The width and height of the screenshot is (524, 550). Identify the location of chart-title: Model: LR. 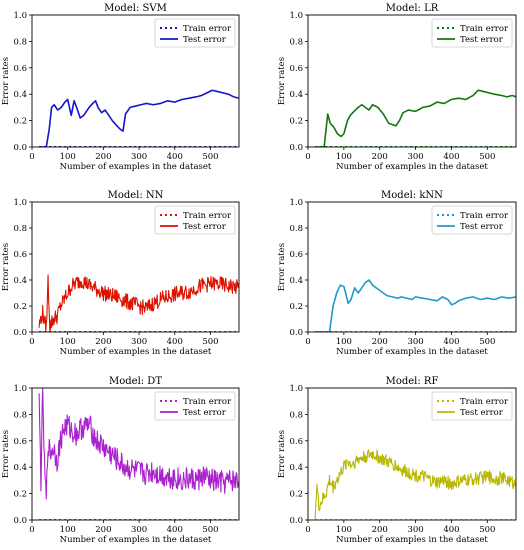
(412, 8).